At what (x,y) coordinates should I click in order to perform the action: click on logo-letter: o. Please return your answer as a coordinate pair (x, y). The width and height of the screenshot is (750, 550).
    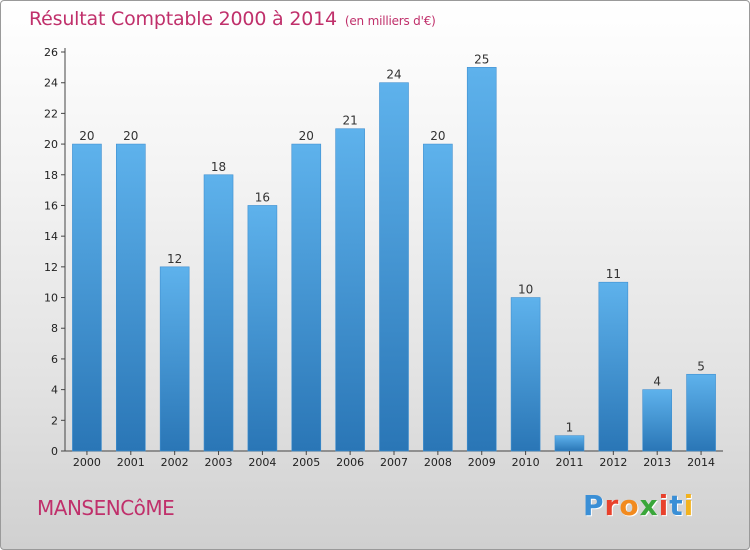
    Looking at the image, I should click on (629, 505).